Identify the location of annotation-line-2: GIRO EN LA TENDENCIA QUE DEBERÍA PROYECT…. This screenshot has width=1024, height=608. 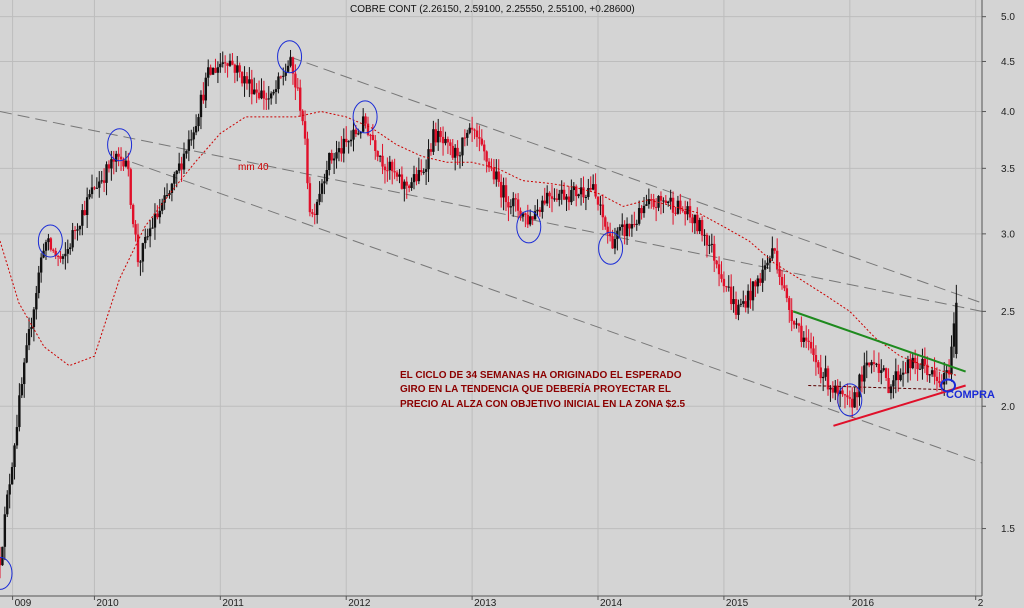
(535, 388).